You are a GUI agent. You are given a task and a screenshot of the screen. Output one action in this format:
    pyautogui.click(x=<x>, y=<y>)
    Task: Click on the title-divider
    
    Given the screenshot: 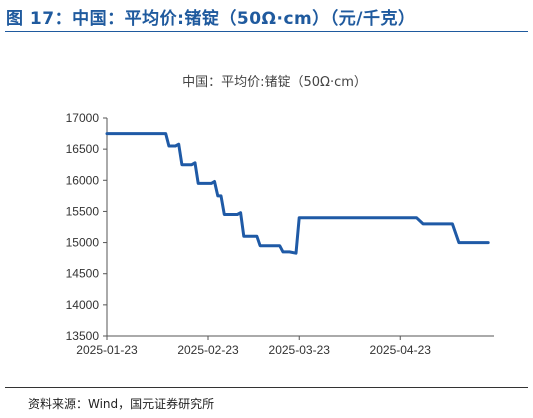 What is the action you would take?
    pyautogui.click(x=266, y=31)
    